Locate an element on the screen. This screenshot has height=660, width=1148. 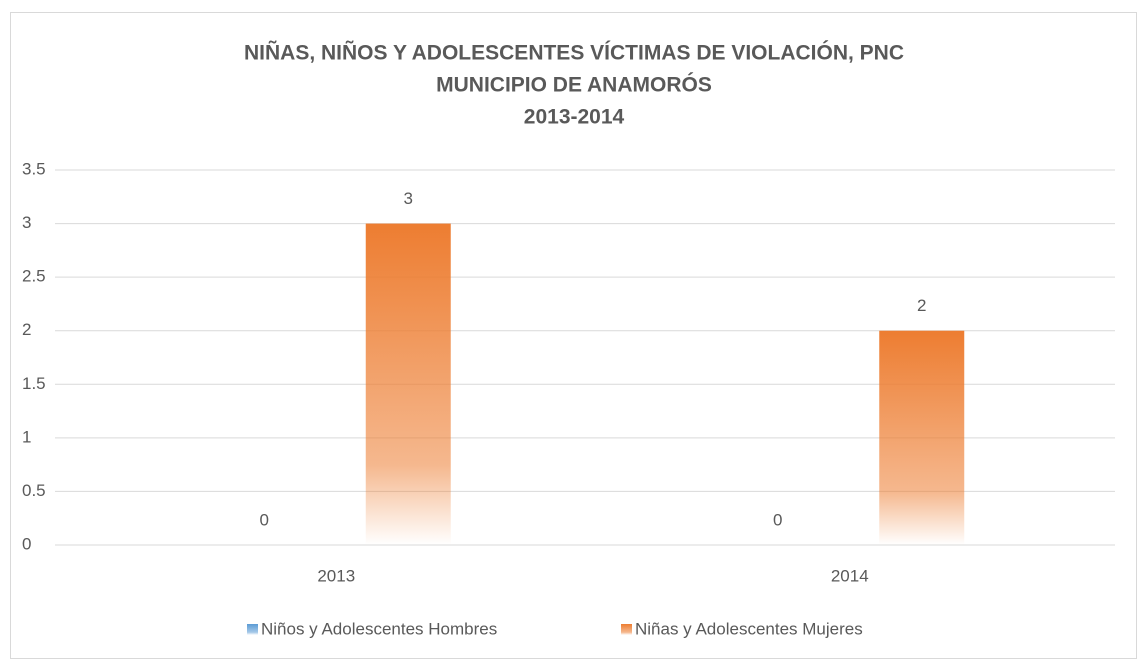
y-tick-label: 1.5 is located at coordinates (34, 383).